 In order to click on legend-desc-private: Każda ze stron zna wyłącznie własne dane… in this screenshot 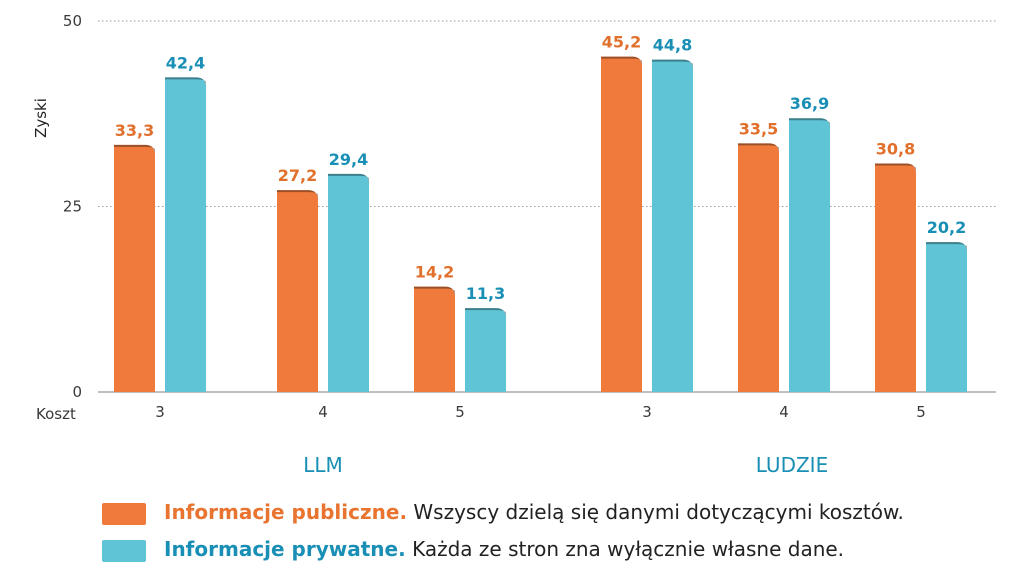, I will do `click(628, 549)`.